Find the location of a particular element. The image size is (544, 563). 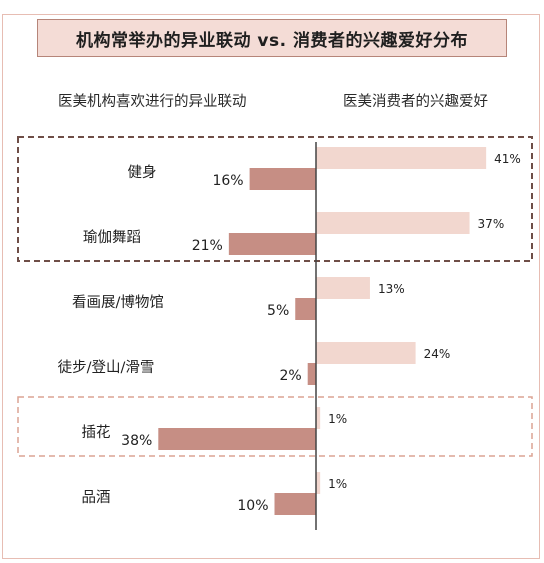

left-value-label-3: 5% is located at coordinates (278, 311).